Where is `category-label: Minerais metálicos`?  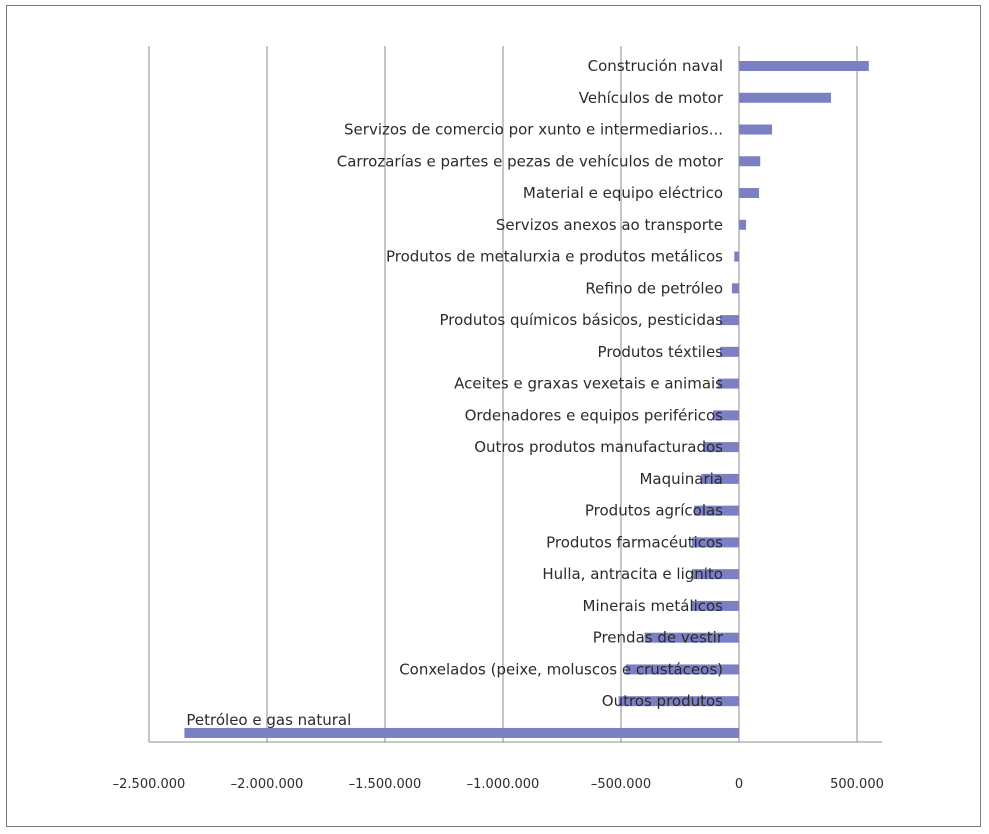 category-label: Minerais metálicos is located at coordinates (653, 606).